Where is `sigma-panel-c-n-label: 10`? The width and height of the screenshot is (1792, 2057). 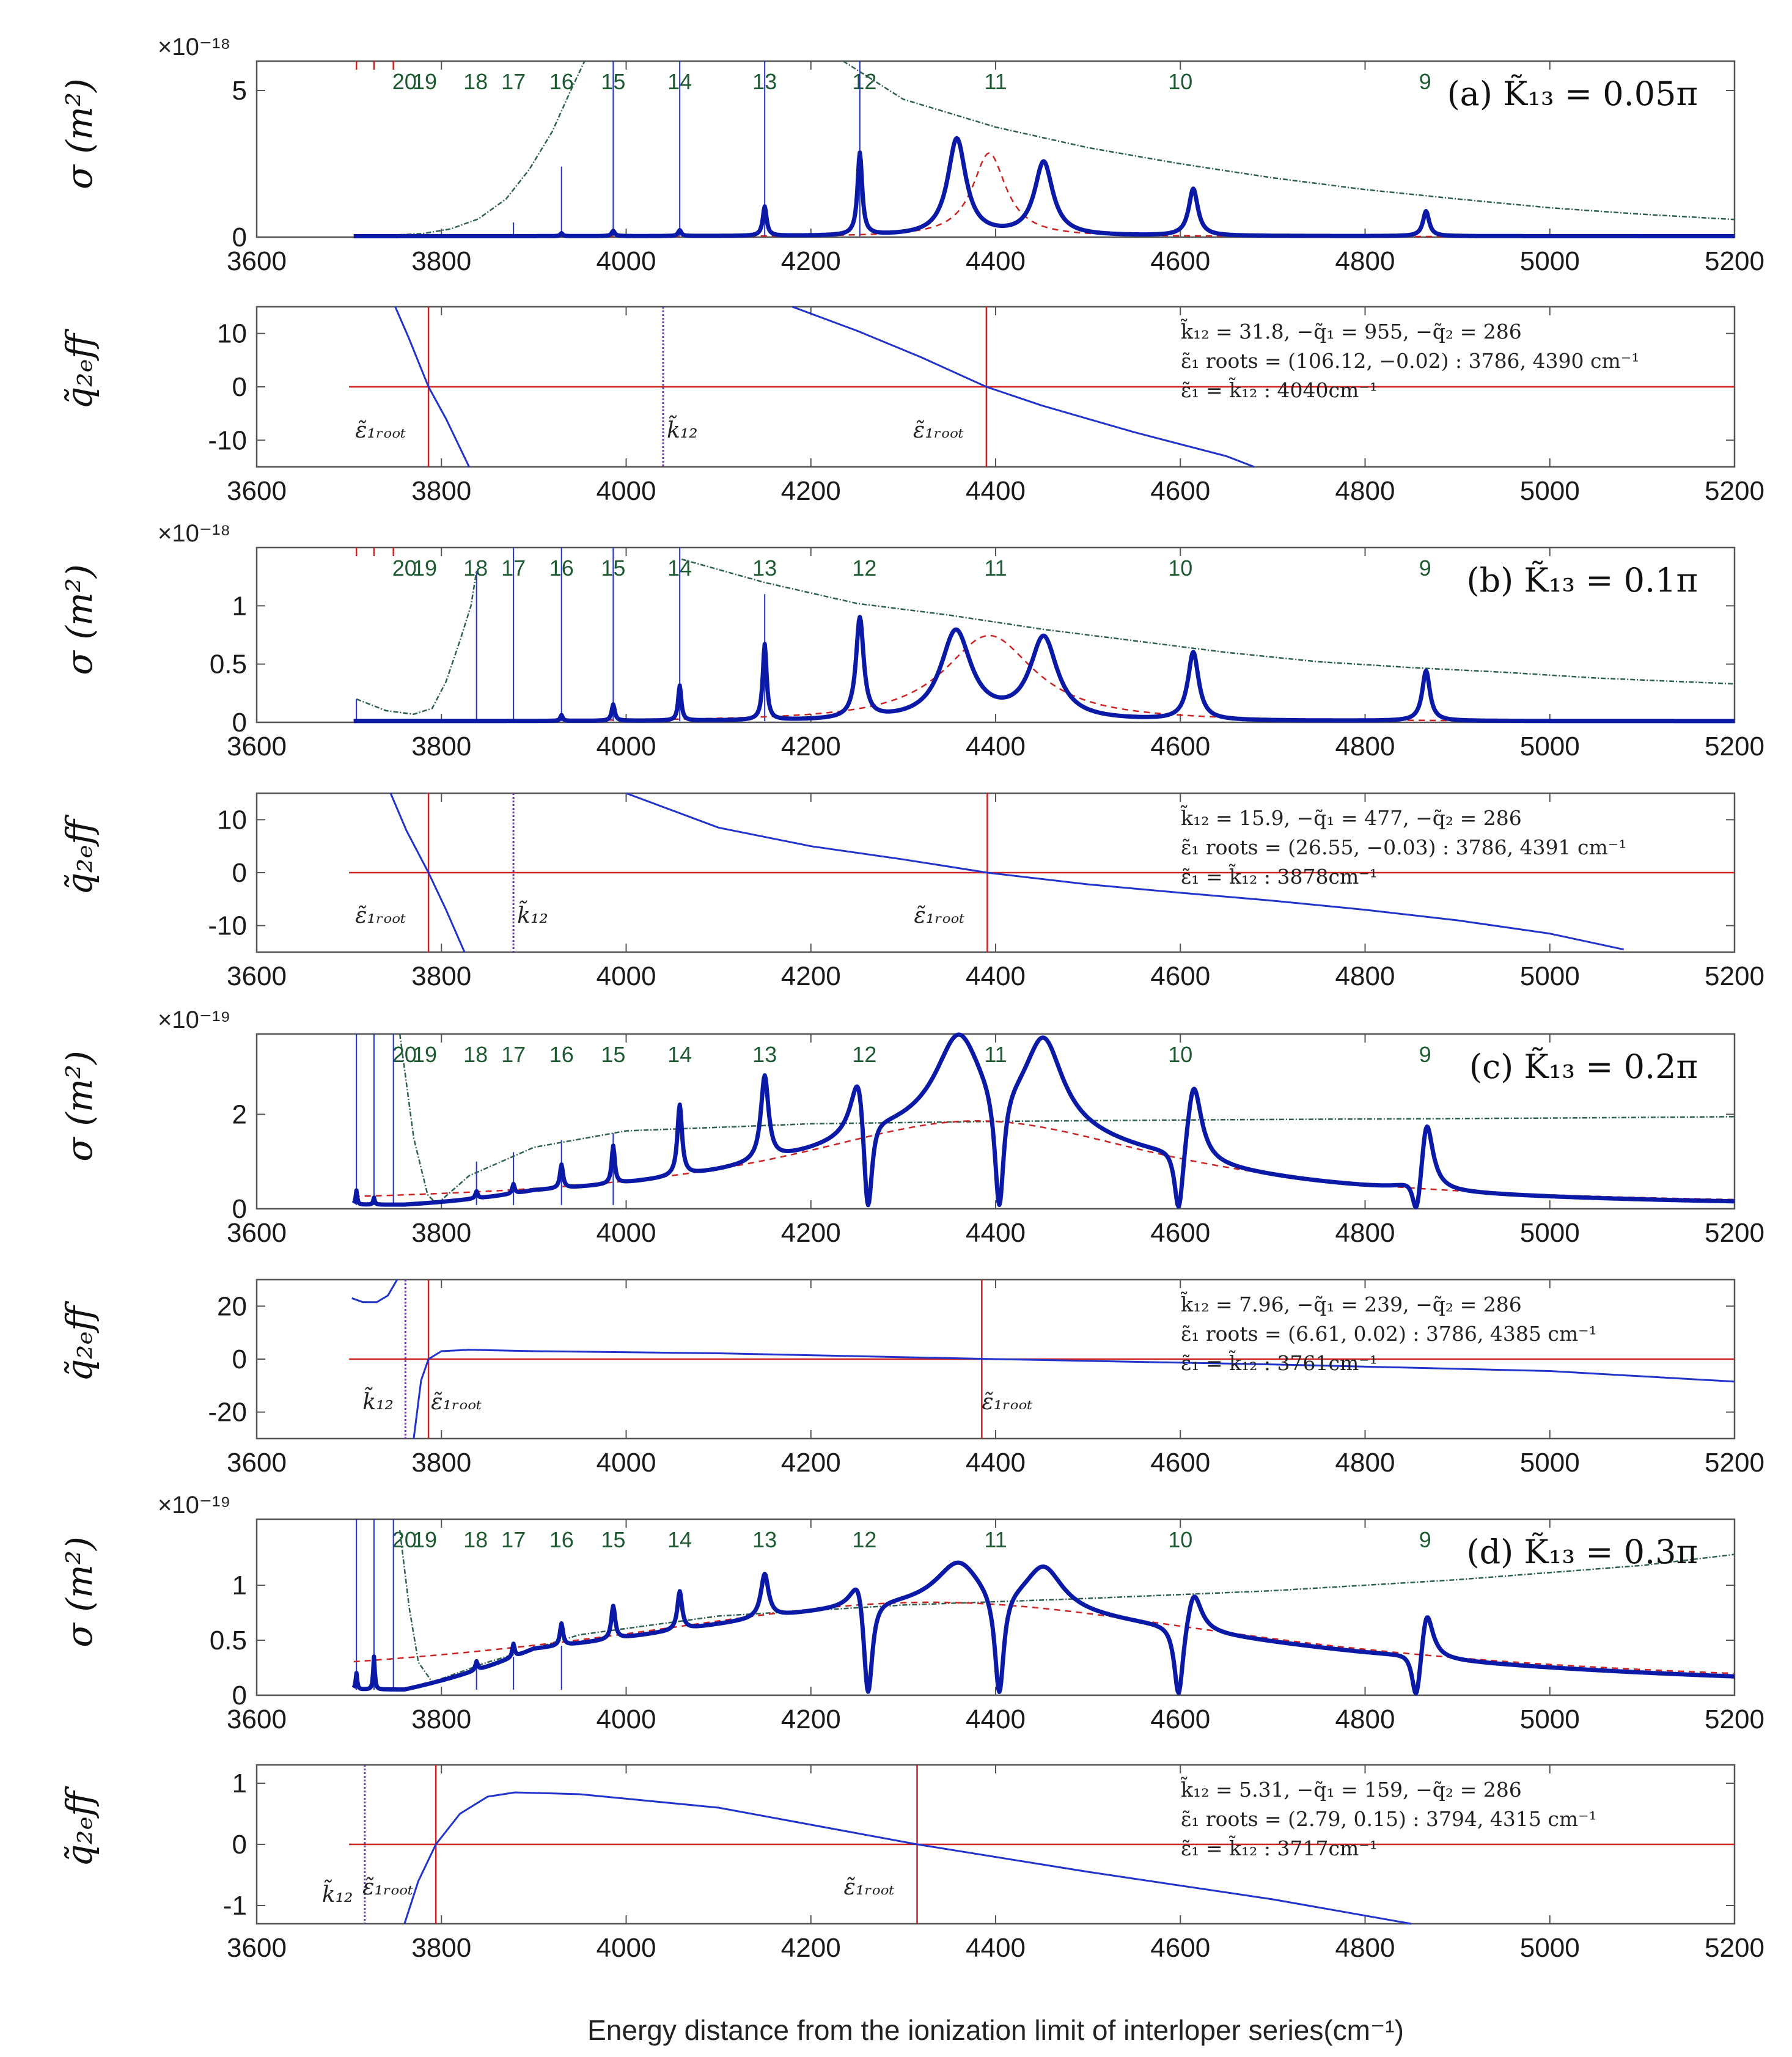 sigma-panel-c-n-label: 10 is located at coordinates (1180, 1055).